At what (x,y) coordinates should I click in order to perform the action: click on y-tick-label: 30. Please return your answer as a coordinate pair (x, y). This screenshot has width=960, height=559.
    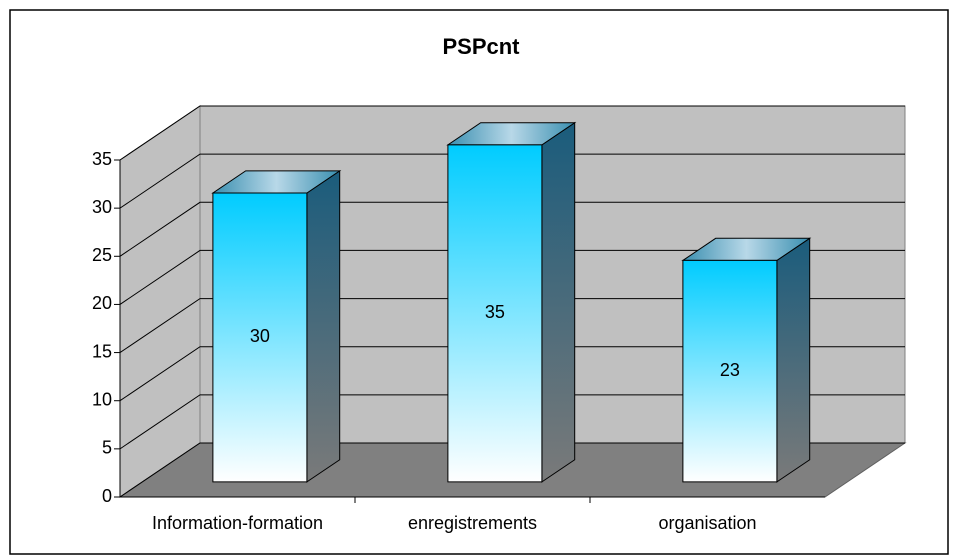
    Looking at the image, I should click on (102, 207).